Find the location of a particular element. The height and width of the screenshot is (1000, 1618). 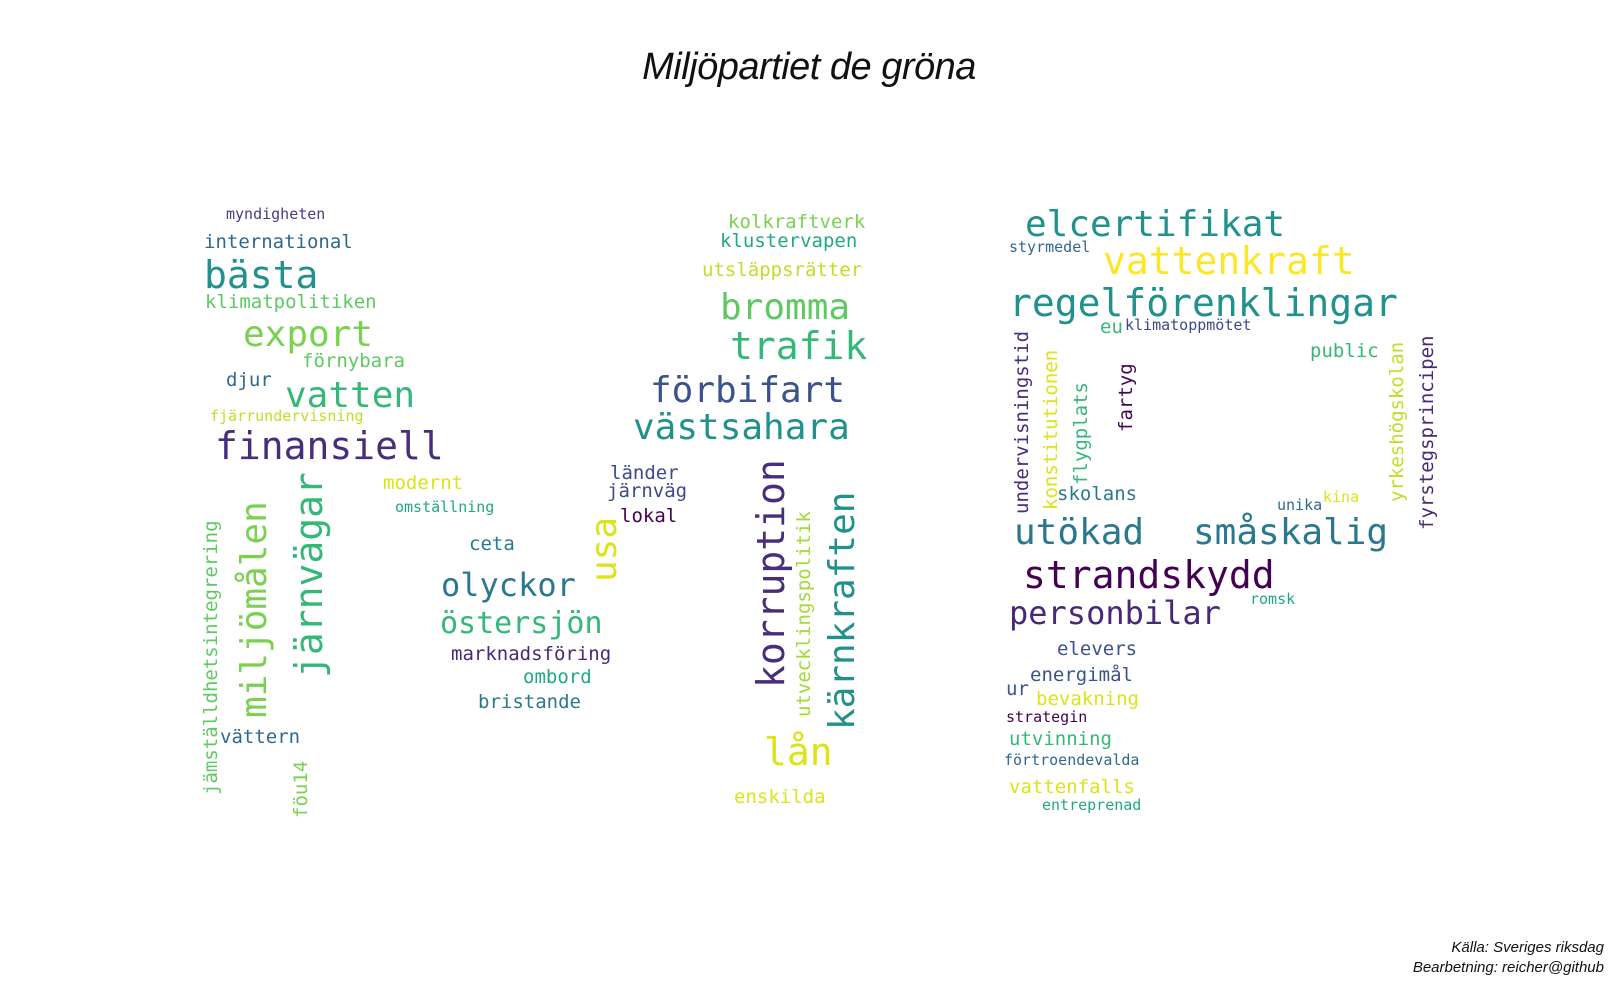

cloud-word: klustervapen is located at coordinates (789, 241).